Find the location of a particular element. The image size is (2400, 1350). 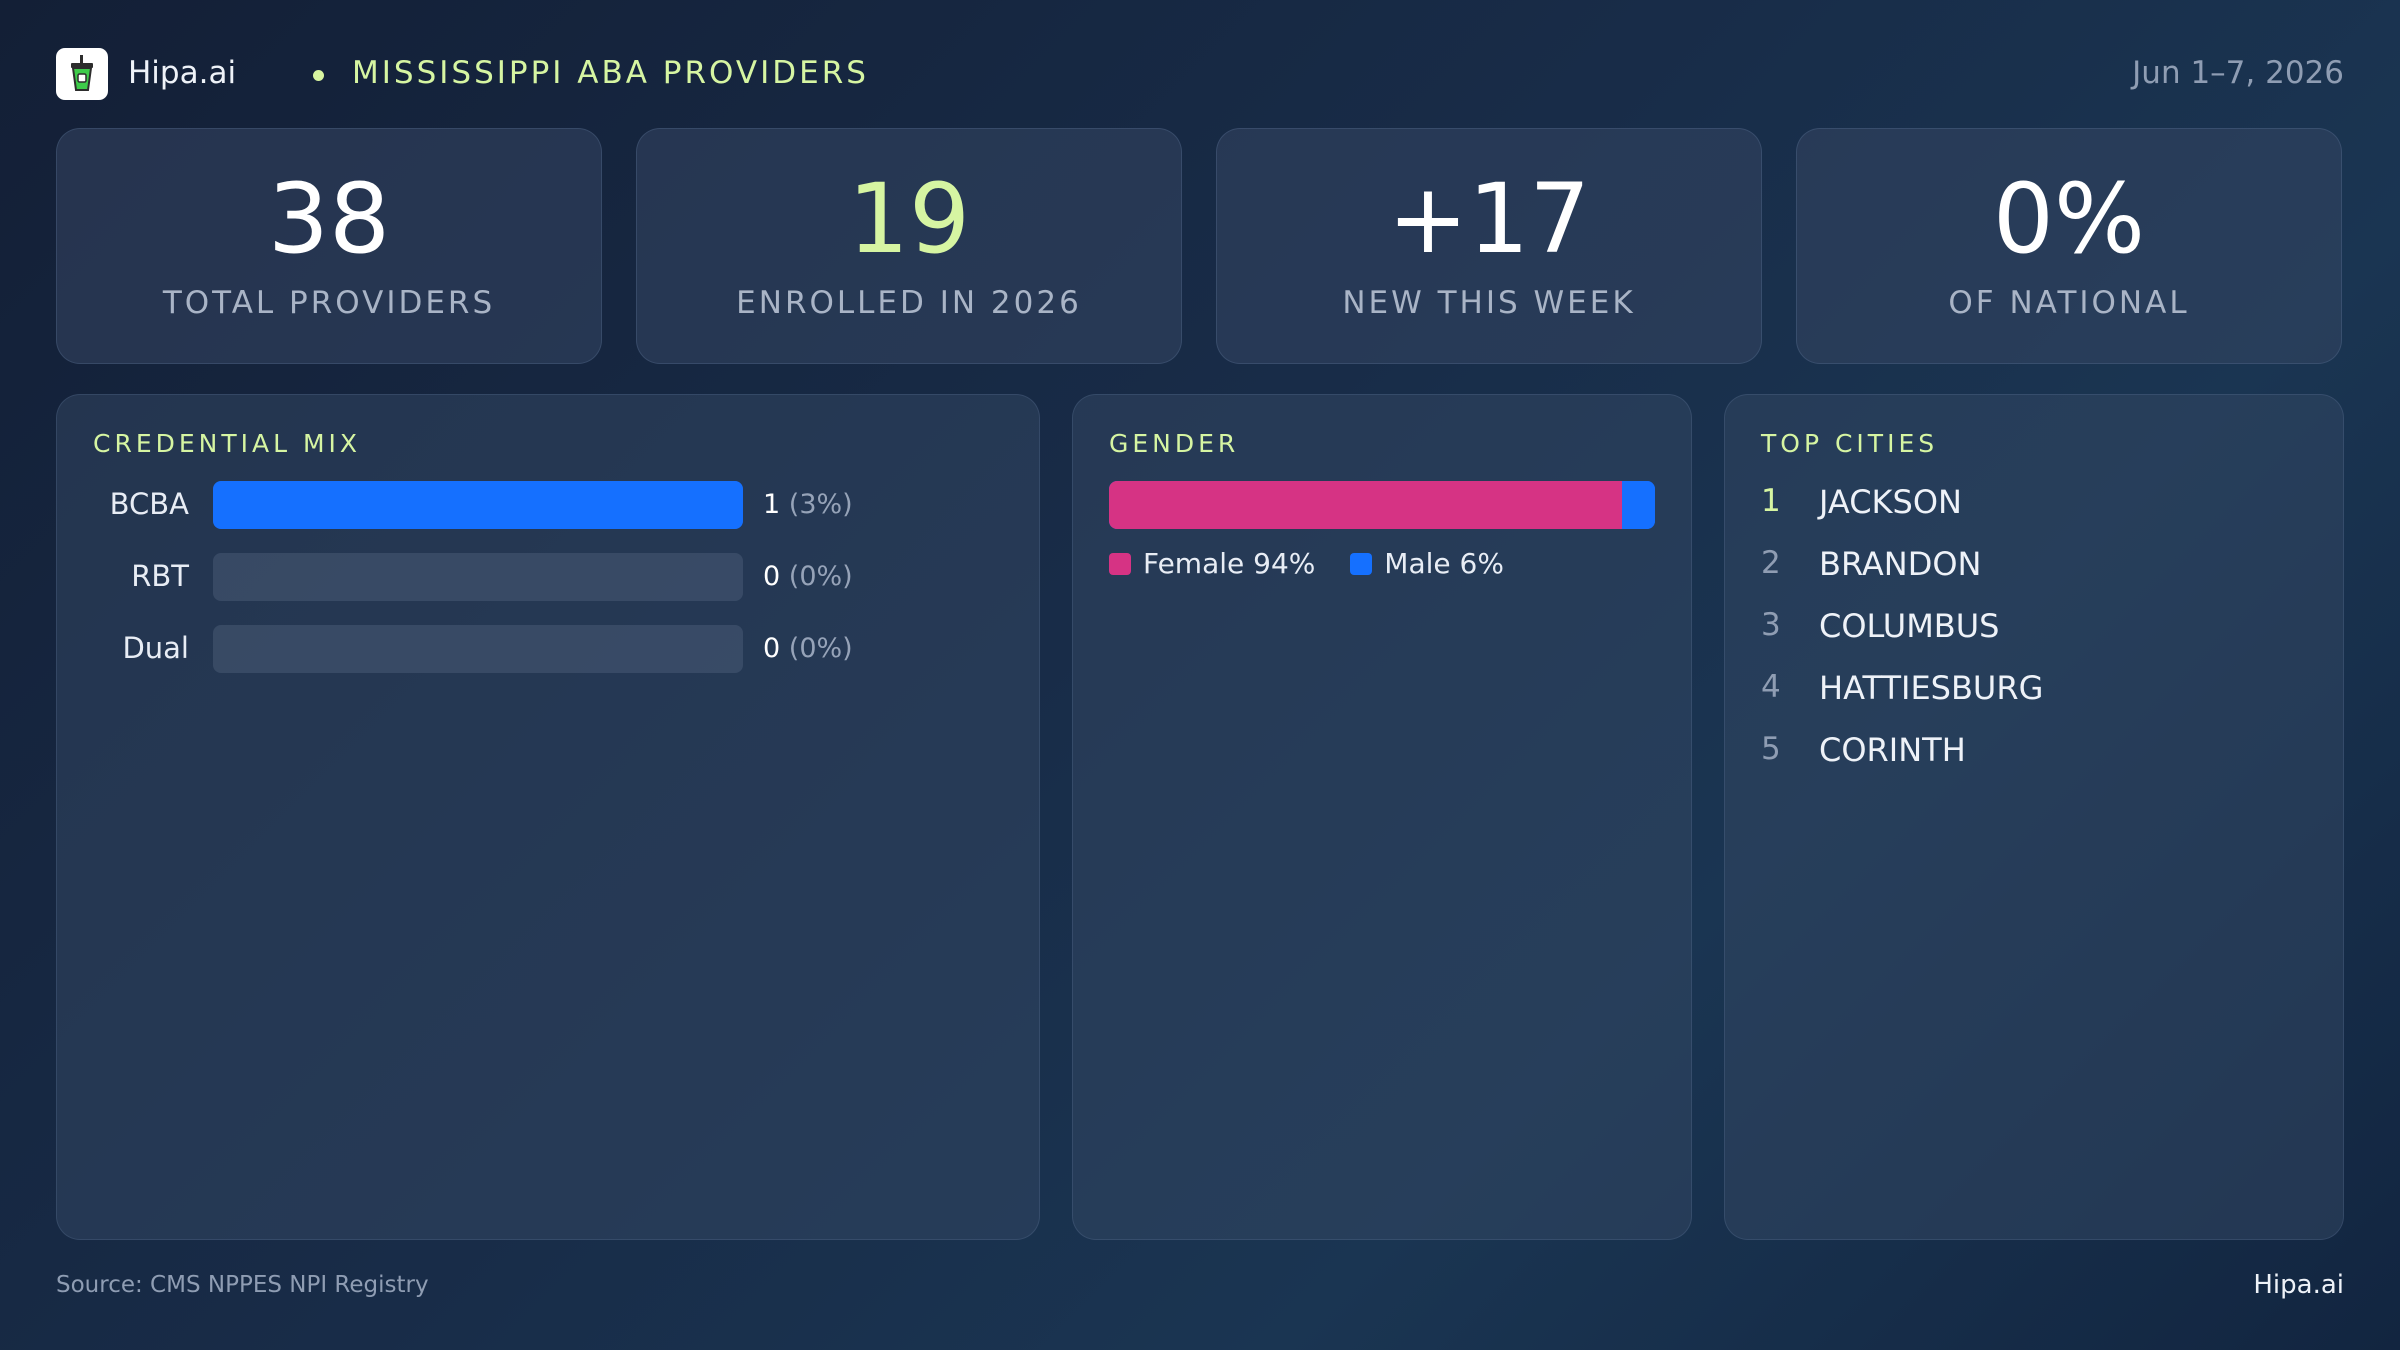

city-rank: 1 is located at coordinates (1771, 501).